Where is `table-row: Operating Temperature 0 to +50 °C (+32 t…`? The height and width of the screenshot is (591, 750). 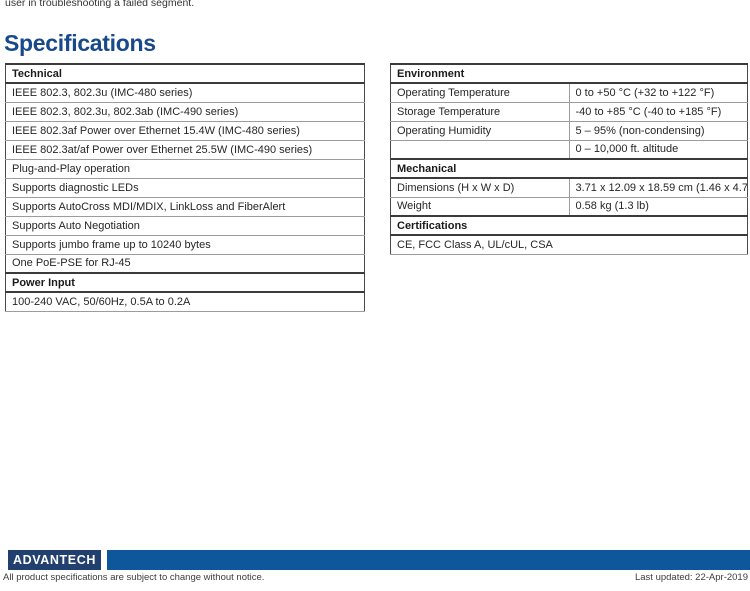 table-row: Operating Temperature 0 to +50 °C (+32 t… is located at coordinates (569, 92).